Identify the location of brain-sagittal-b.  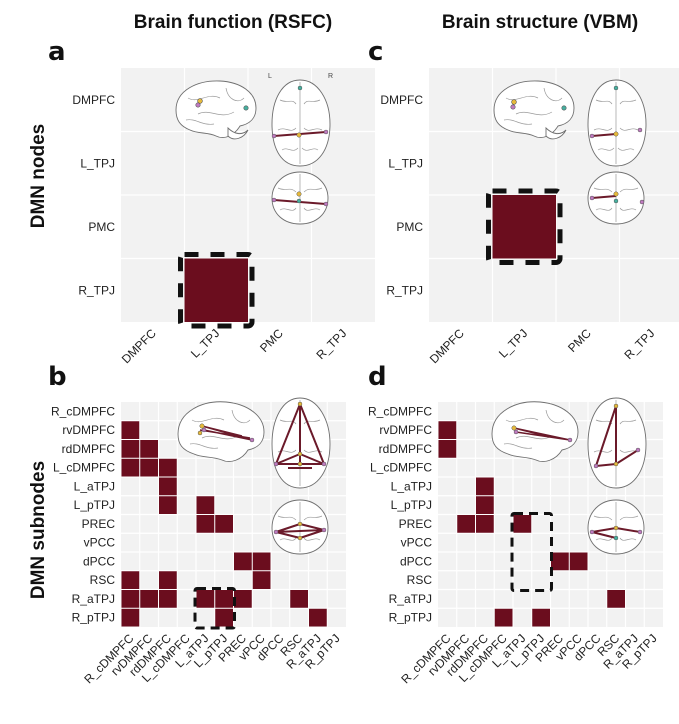
(221, 431).